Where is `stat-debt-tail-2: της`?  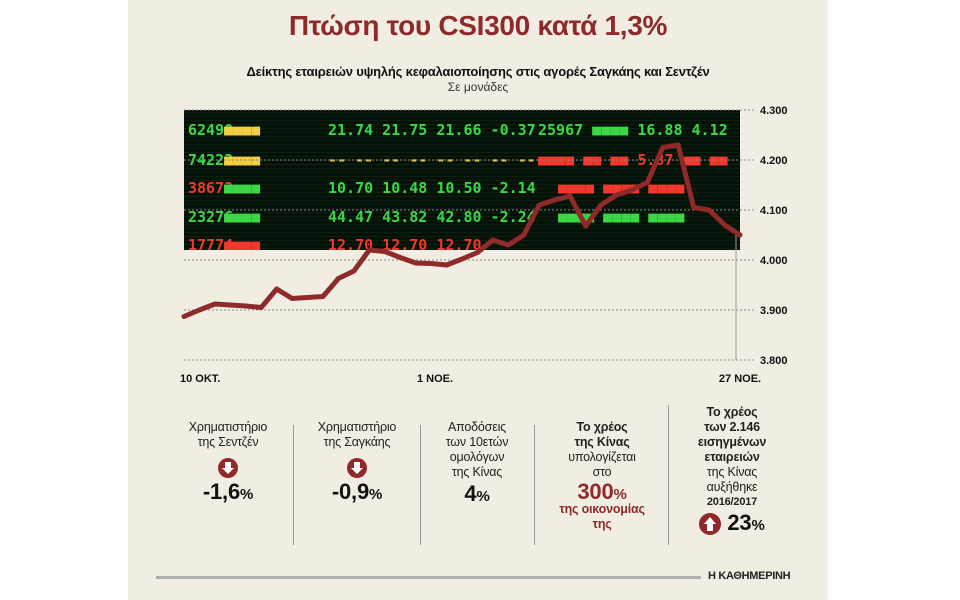
stat-debt-tail-2: της is located at coordinates (602, 524).